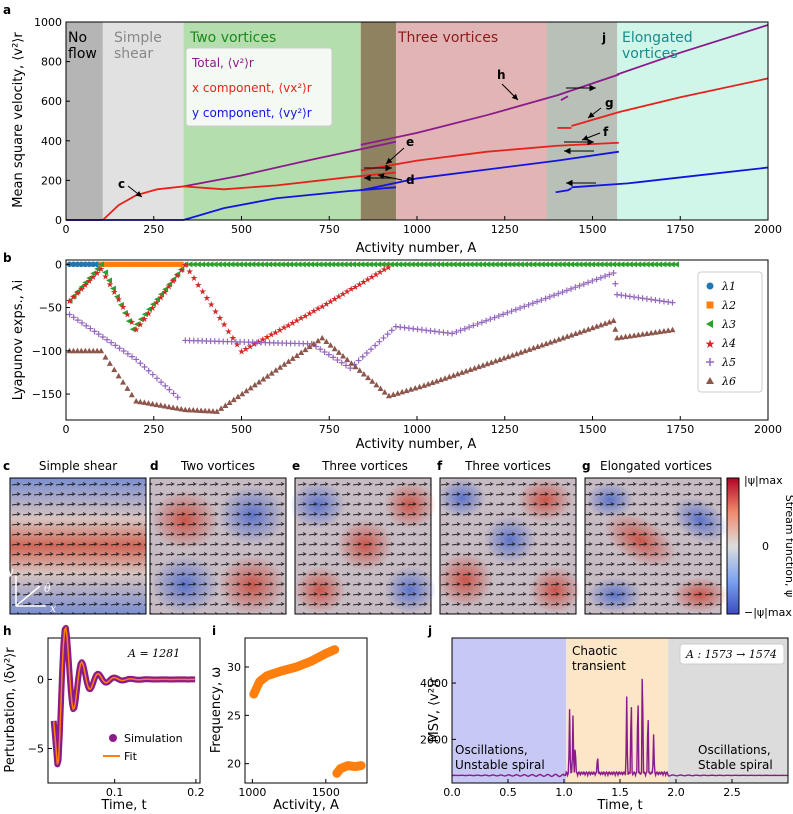 The height and width of the screenshot is (814, 793). I want to click on panel-j-xtick-label: 2.0, so click(676, 792).